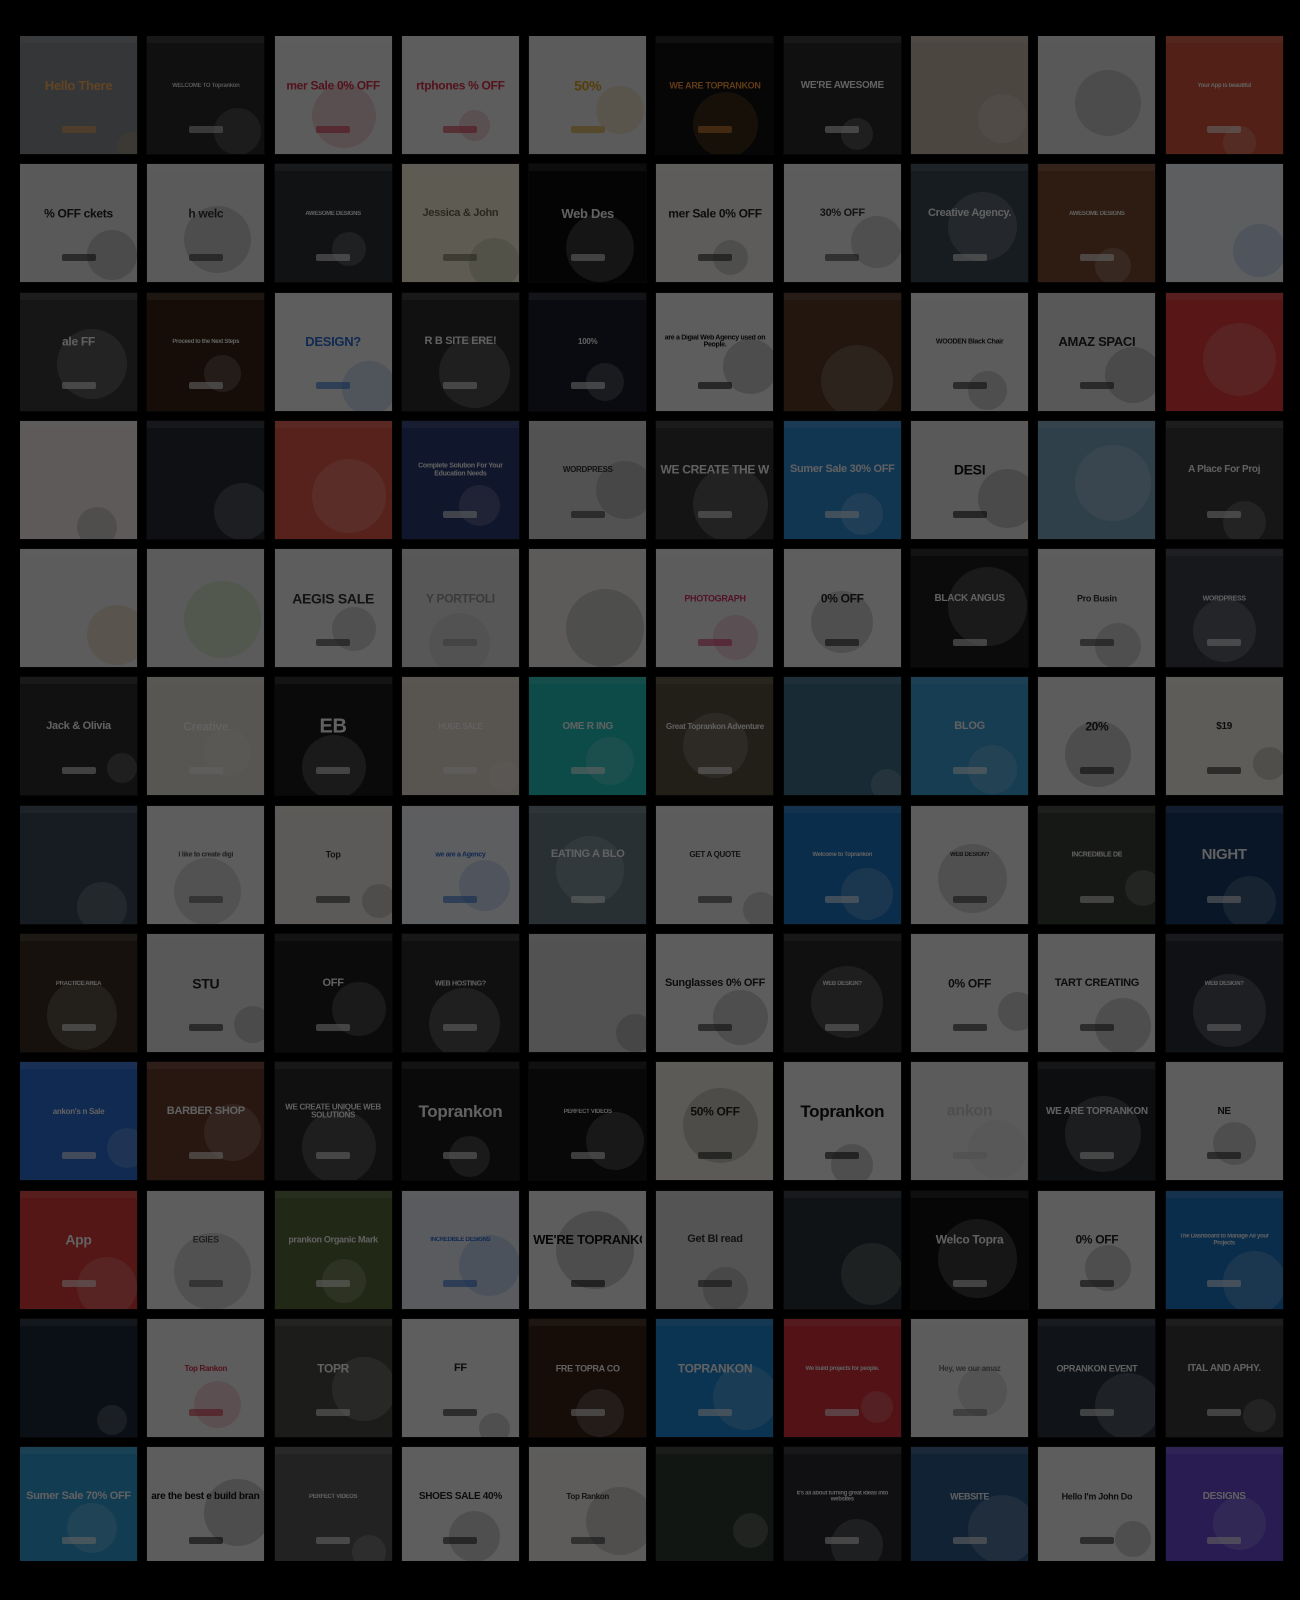  Describe the element at coordinates (1097, 855) in the screenshot. I see `thumbnail-headline: INCREDIBLE DE` at that location.